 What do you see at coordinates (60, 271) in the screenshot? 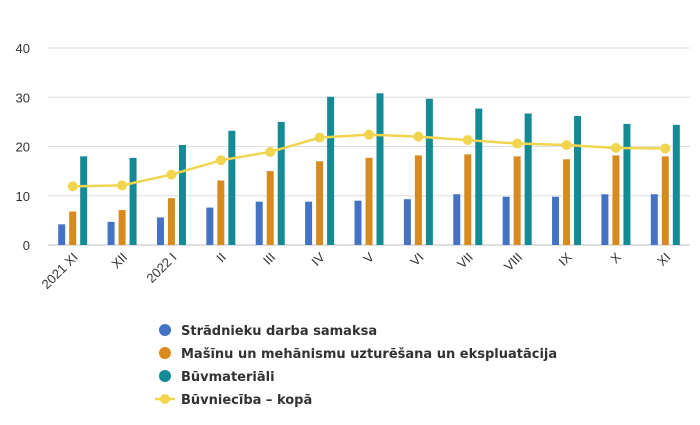
I see `x-tick-label: 2021 XI` at bounding box center [60, 271].